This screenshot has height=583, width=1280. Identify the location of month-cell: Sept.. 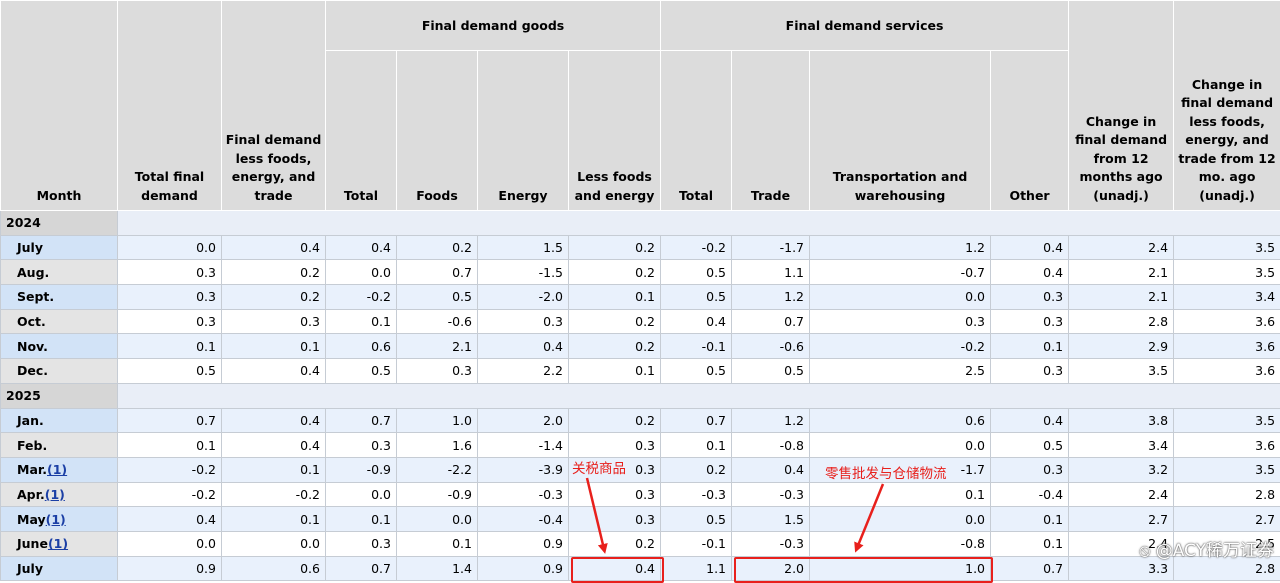
(59, 297).